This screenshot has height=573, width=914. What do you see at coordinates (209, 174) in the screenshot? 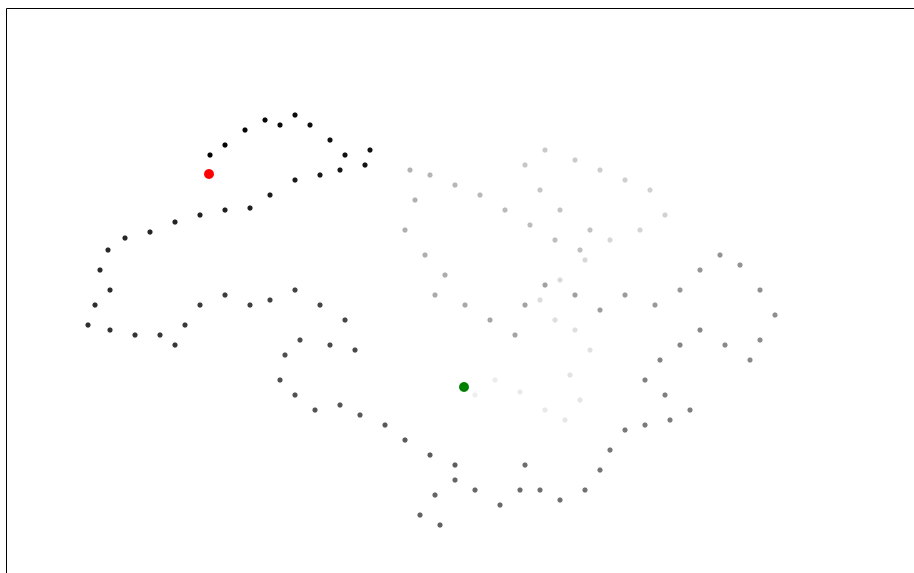
I see `end-point` at bounding box center [209, 174].